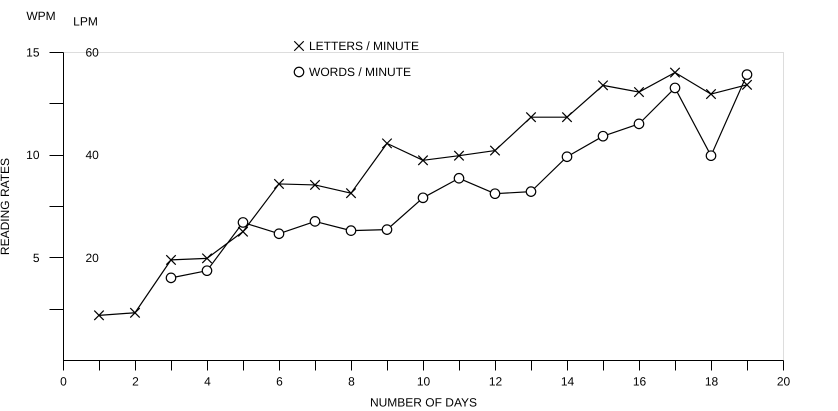 The height and width of the screenshot is (411, 838). Describe the element at coordinates (33, 53) in the screenshot. I see `y-tick-label: 15` at that location.